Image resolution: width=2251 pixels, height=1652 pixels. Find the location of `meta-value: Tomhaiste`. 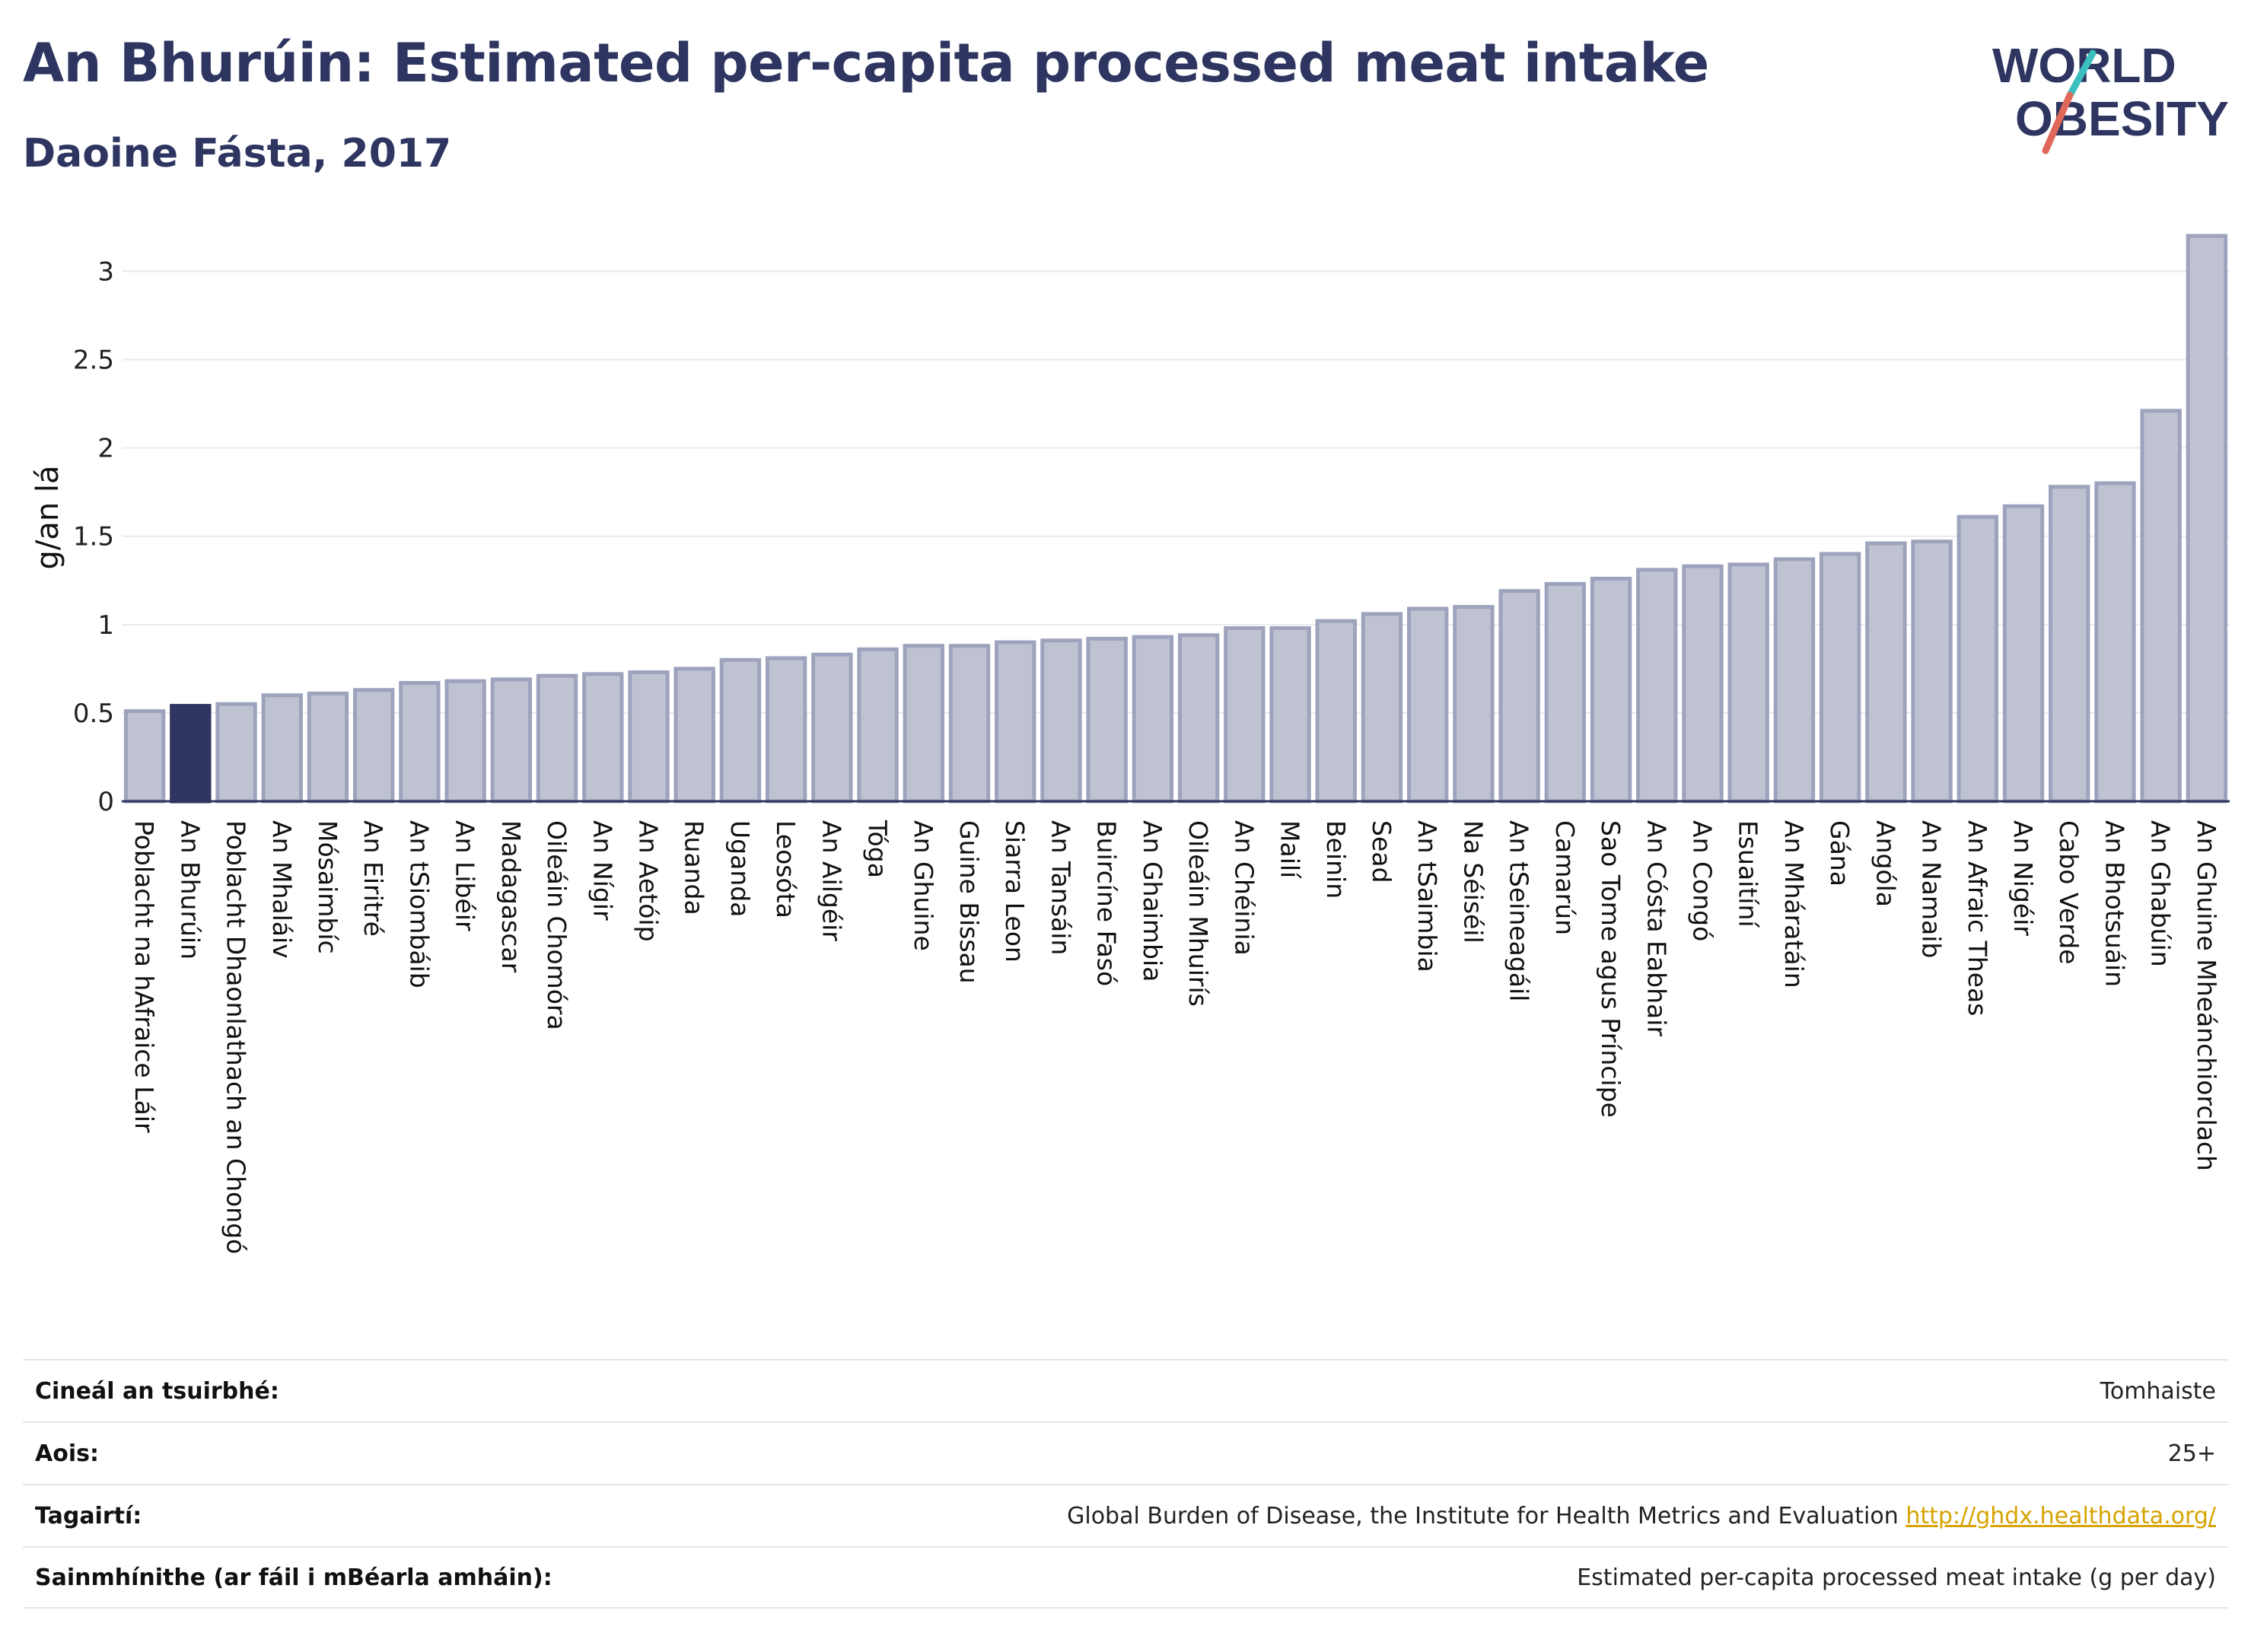

meta-value: Tomhaiste is located at coordinates (2158, 1391).